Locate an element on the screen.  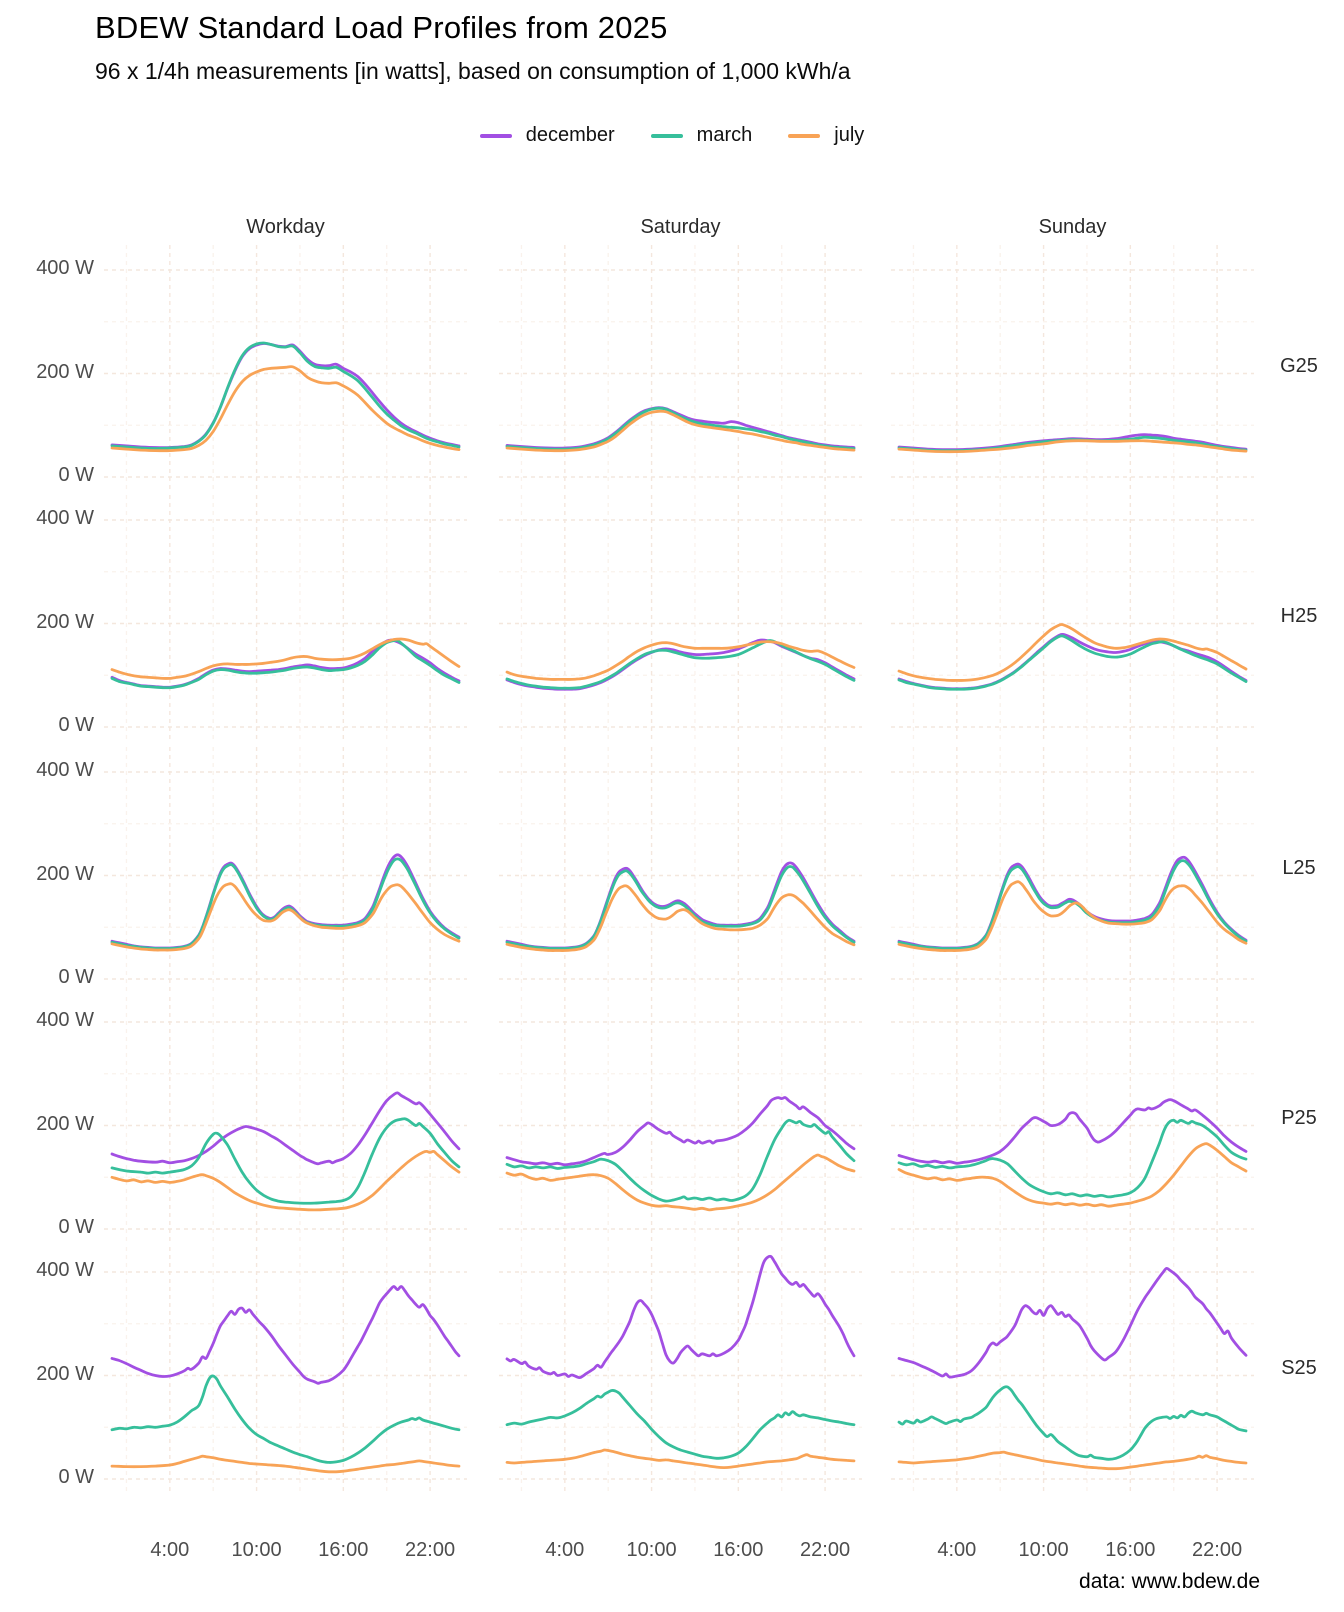
y-tick-s25-200: 200 W is located at coordinates (65, 1373).